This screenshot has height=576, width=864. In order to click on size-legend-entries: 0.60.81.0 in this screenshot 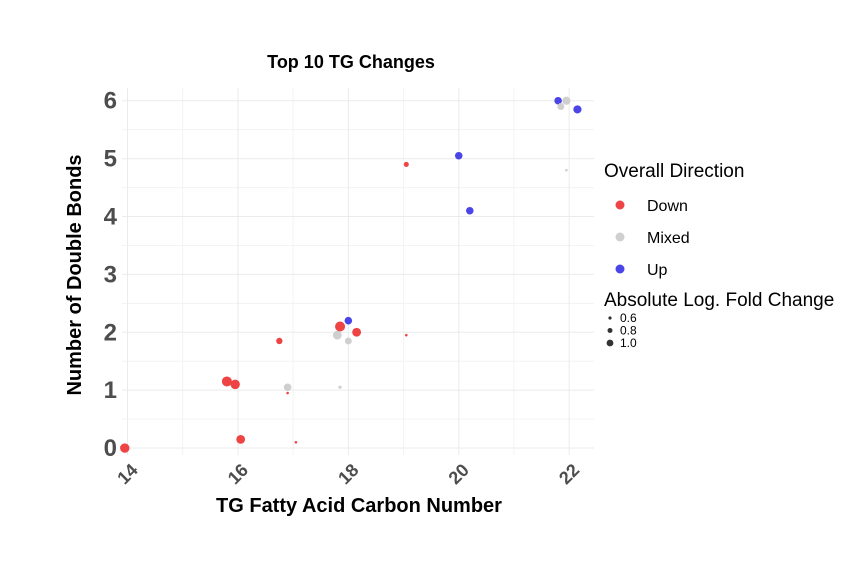, I will do `click(621, 330)`.